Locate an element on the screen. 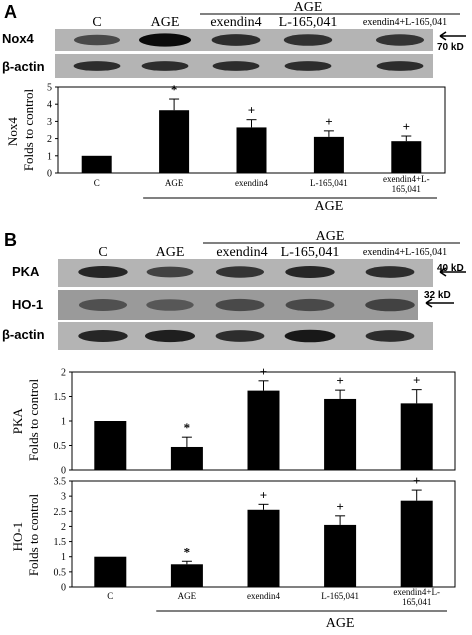  panel-a-blot-label-actin: β-actin is located at coordinates (23, 66).